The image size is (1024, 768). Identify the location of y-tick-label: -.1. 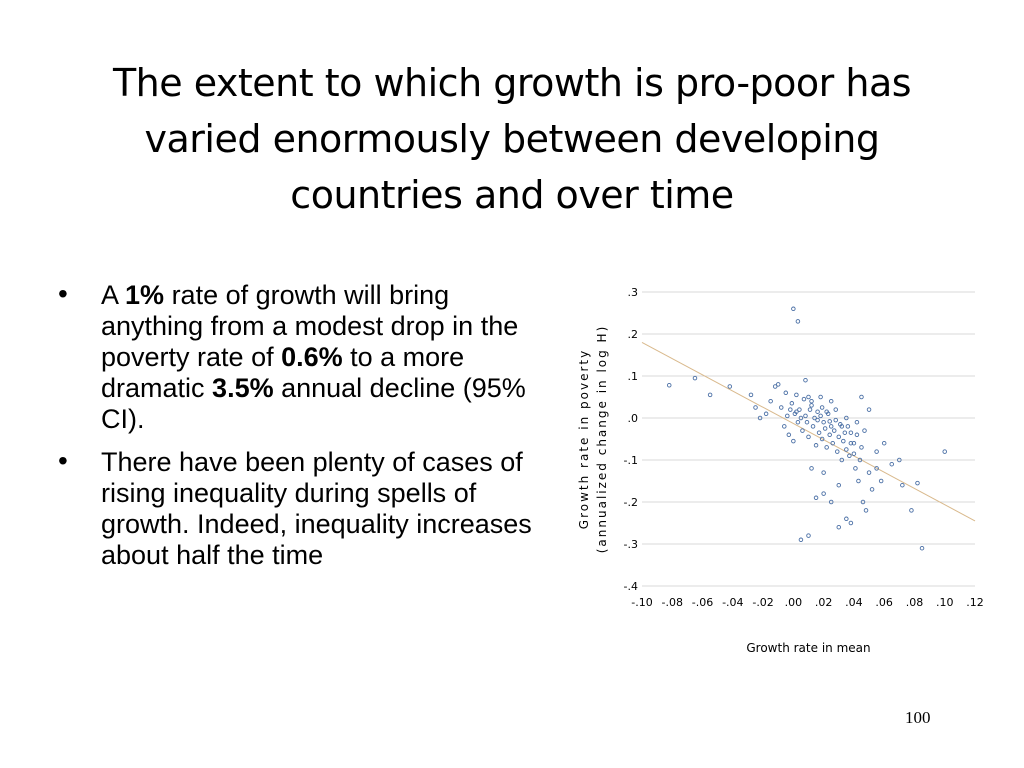
(631, 460).